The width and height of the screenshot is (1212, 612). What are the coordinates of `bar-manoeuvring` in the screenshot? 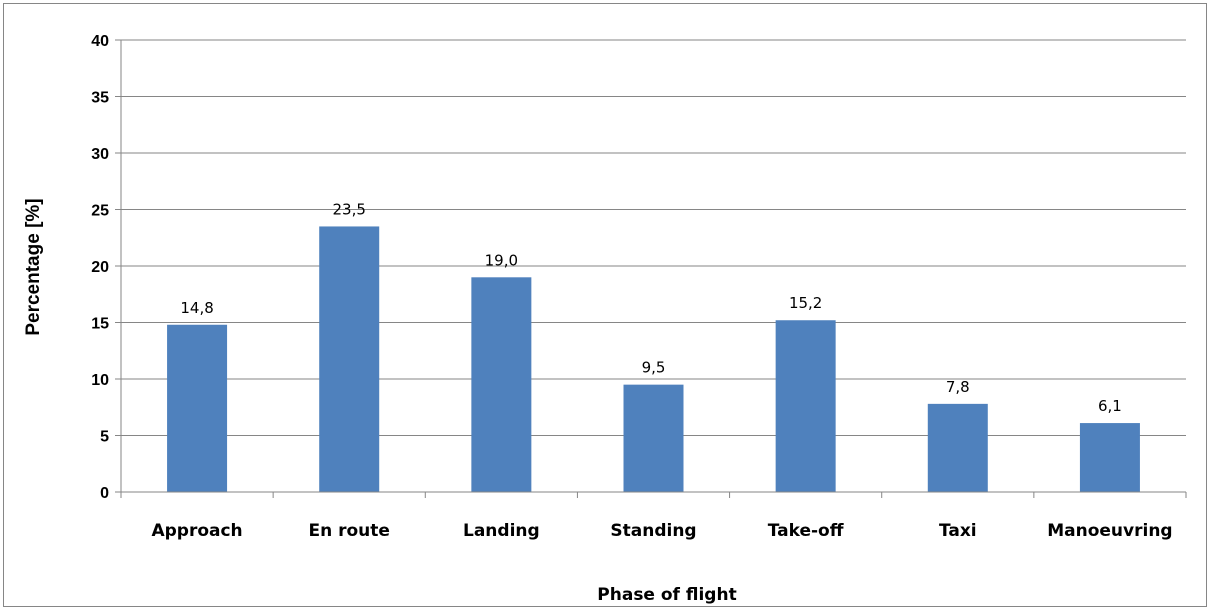 It's located at (1109, 457).